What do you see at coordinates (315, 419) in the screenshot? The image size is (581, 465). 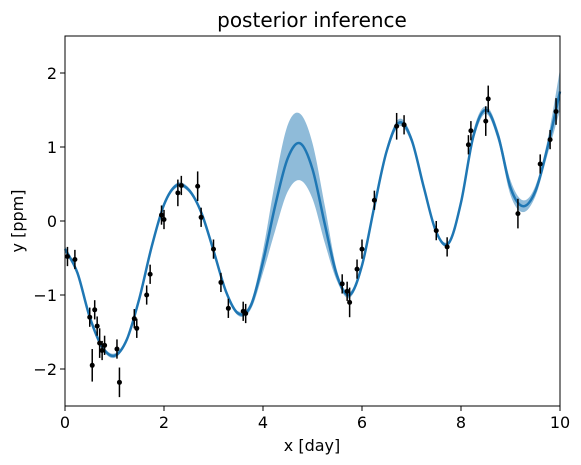 I see `x-axis-ticks: 0 2 4 6 8 10` at bounding box center [315, 419].